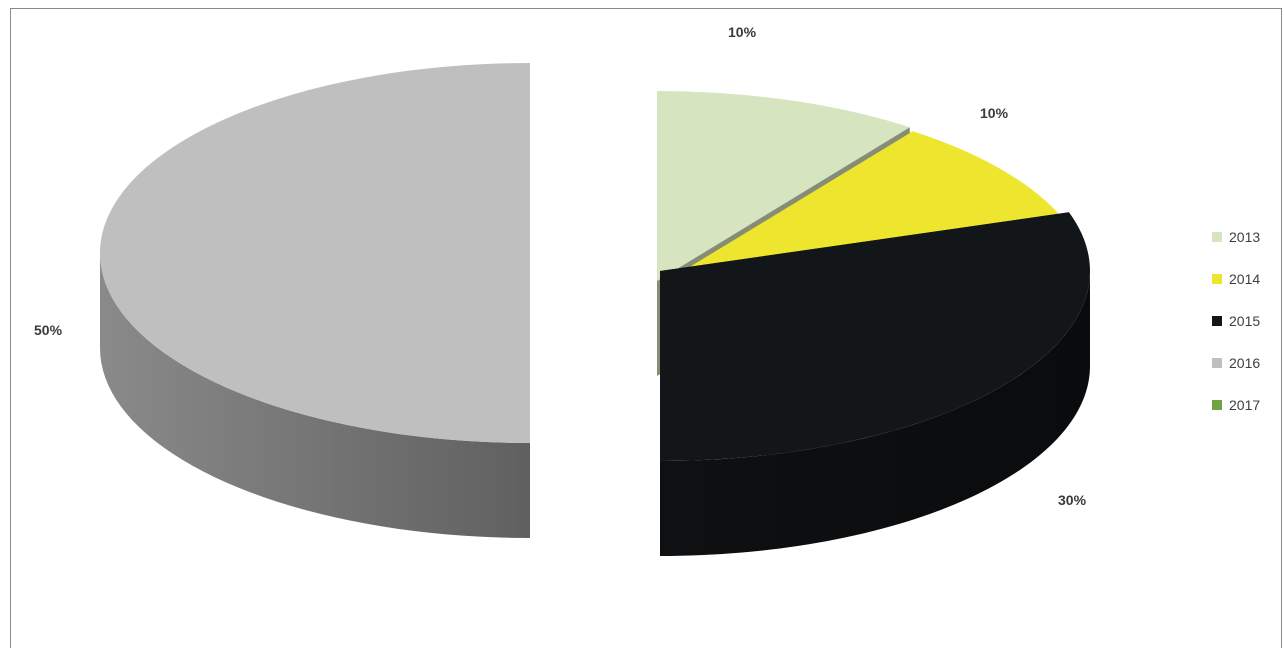 Image resolution: width=1284 pixels, height=648 pixels. I want to click on legend-label: 2016, so click(1245, 363).